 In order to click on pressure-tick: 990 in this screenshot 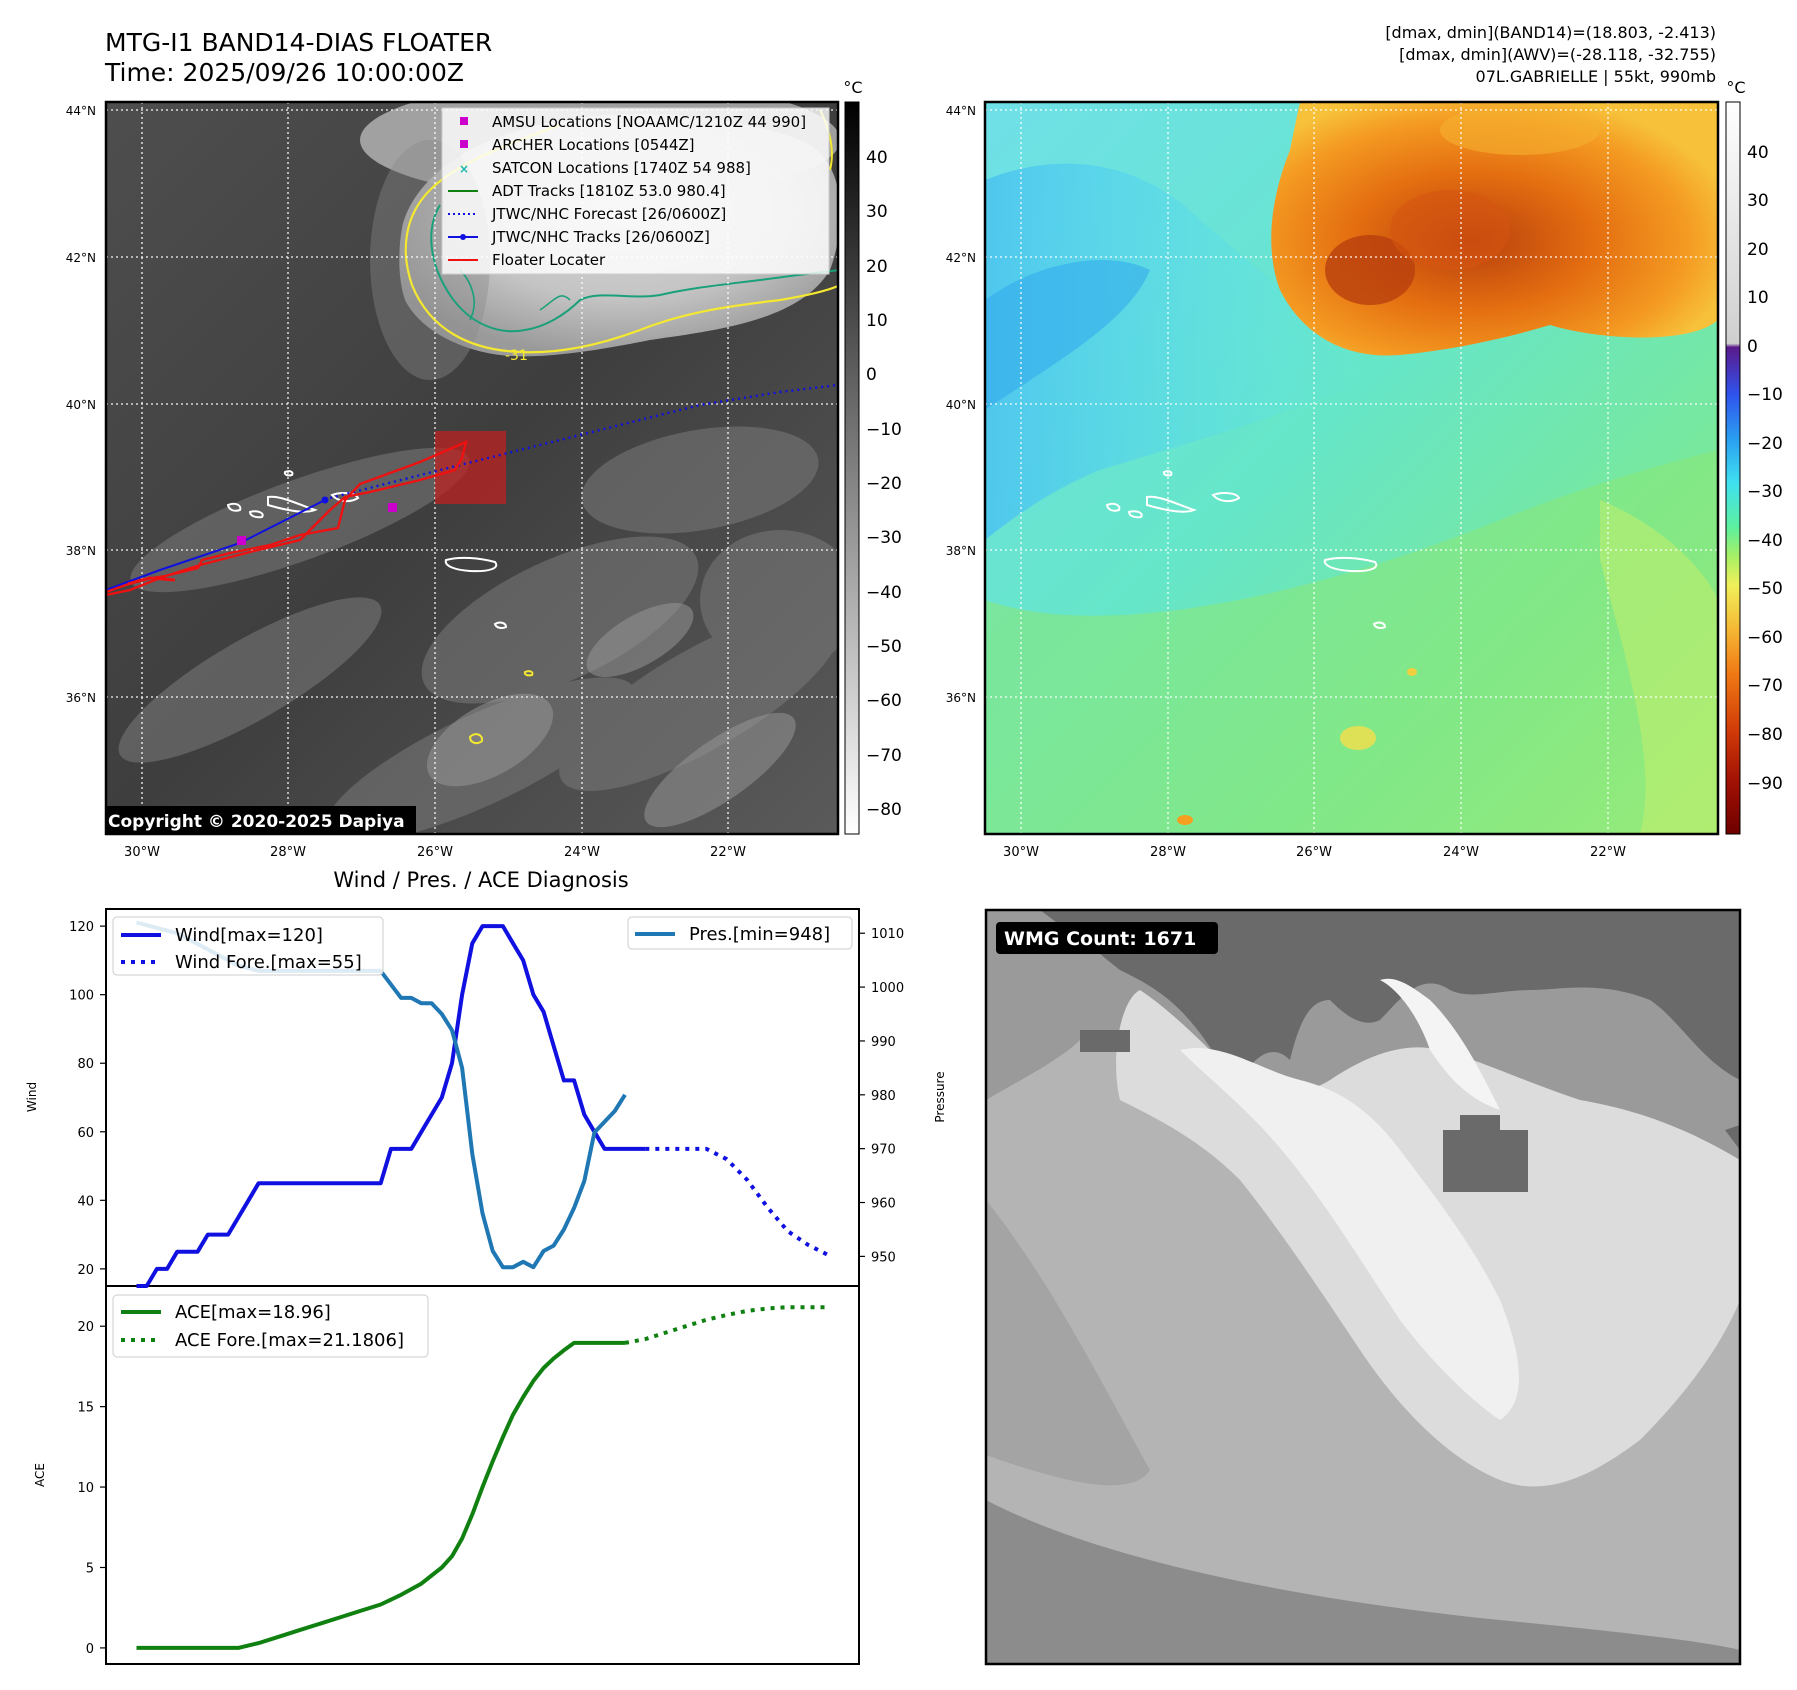, I will do `click(883, 1042)`.